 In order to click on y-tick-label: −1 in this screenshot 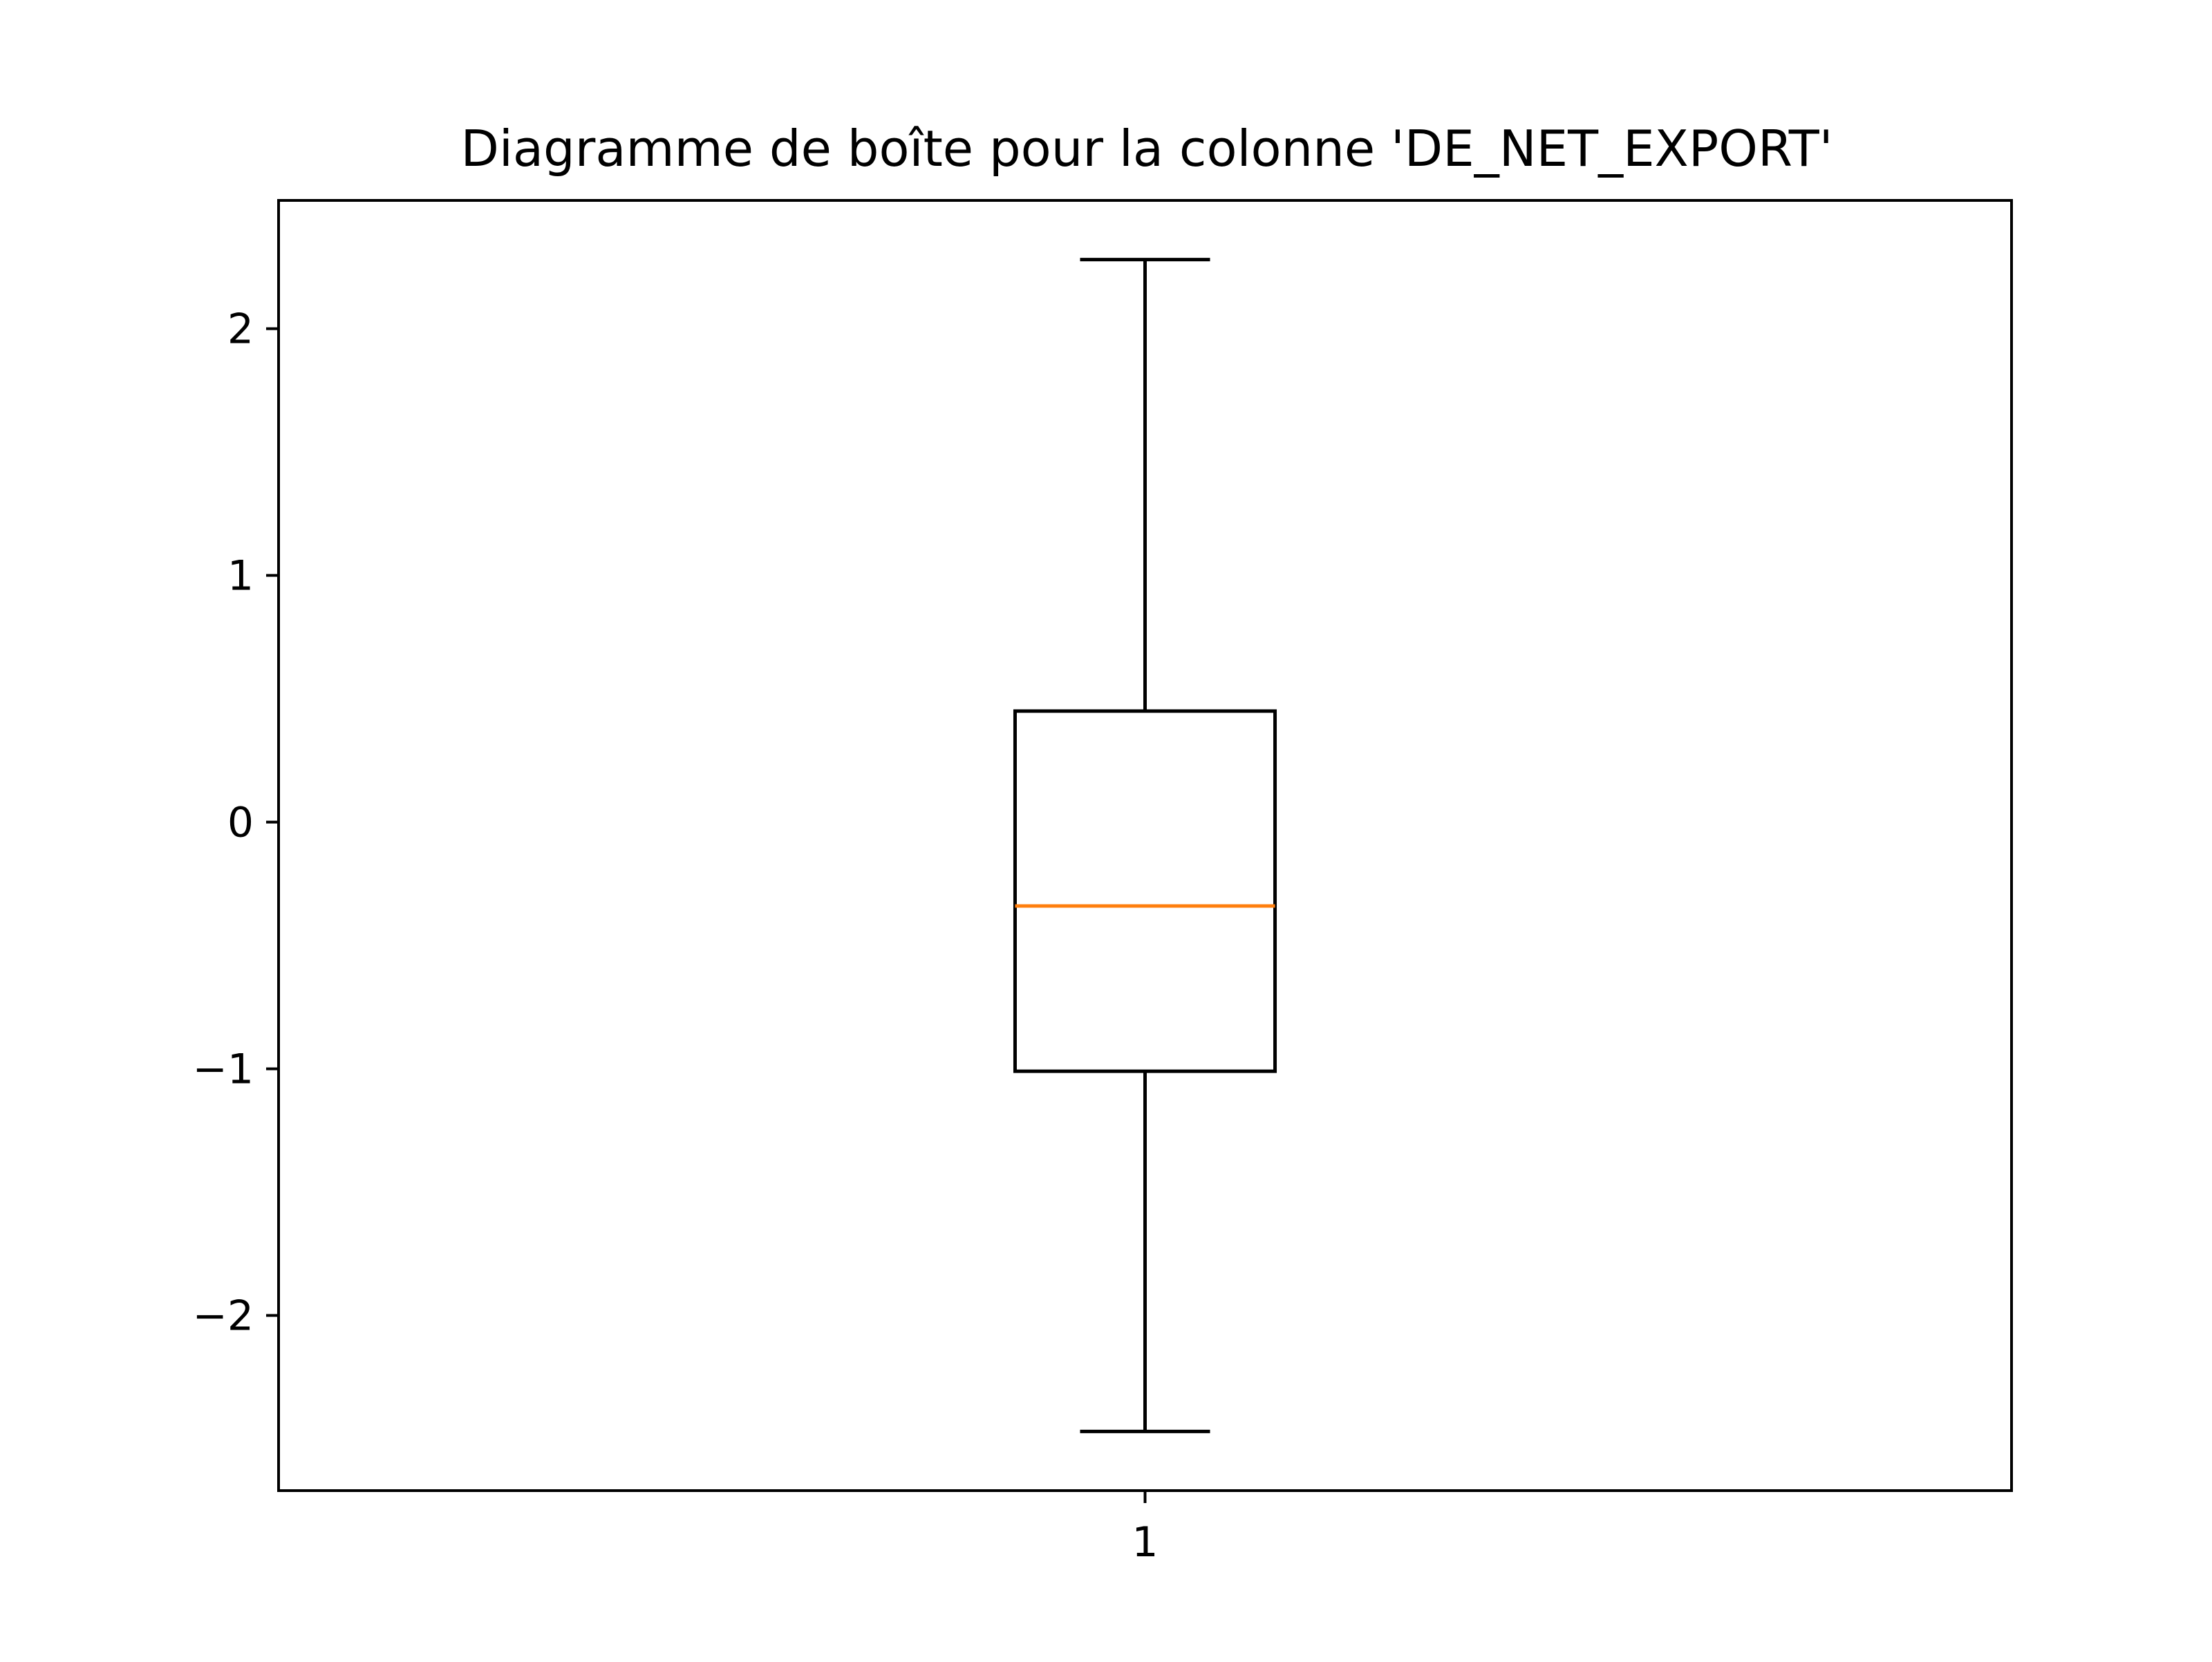, I will do `click(223, 1070)`.